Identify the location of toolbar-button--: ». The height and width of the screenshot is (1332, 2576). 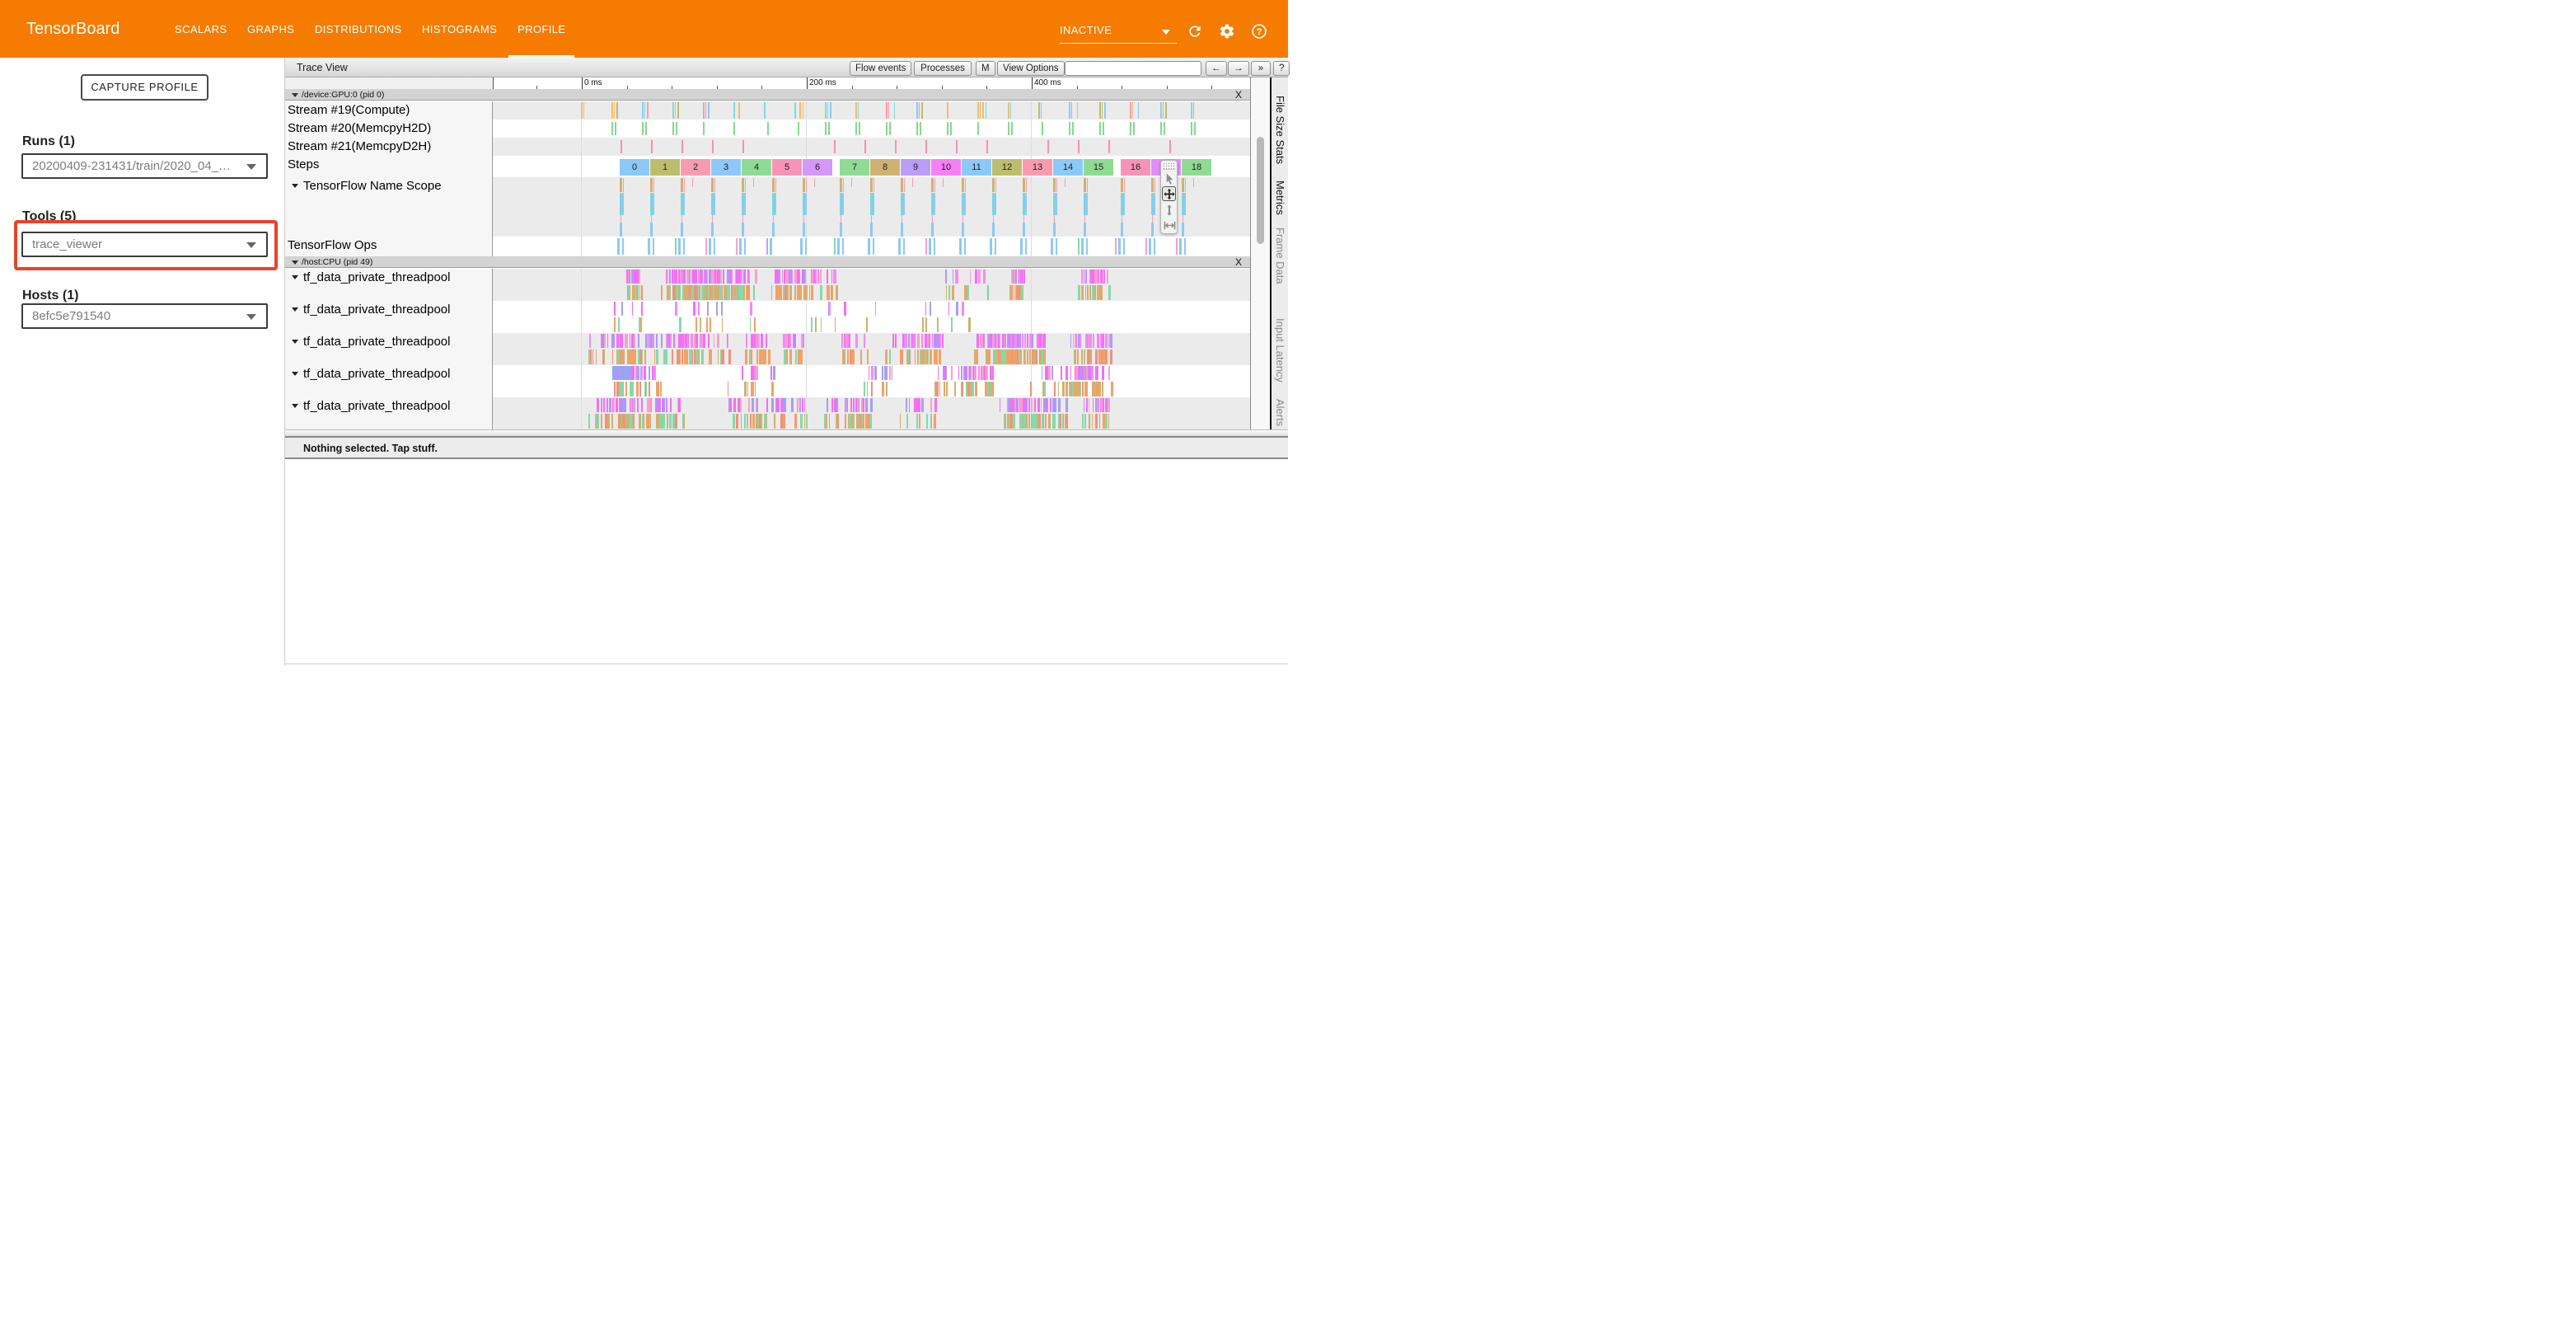
(1261, 68).